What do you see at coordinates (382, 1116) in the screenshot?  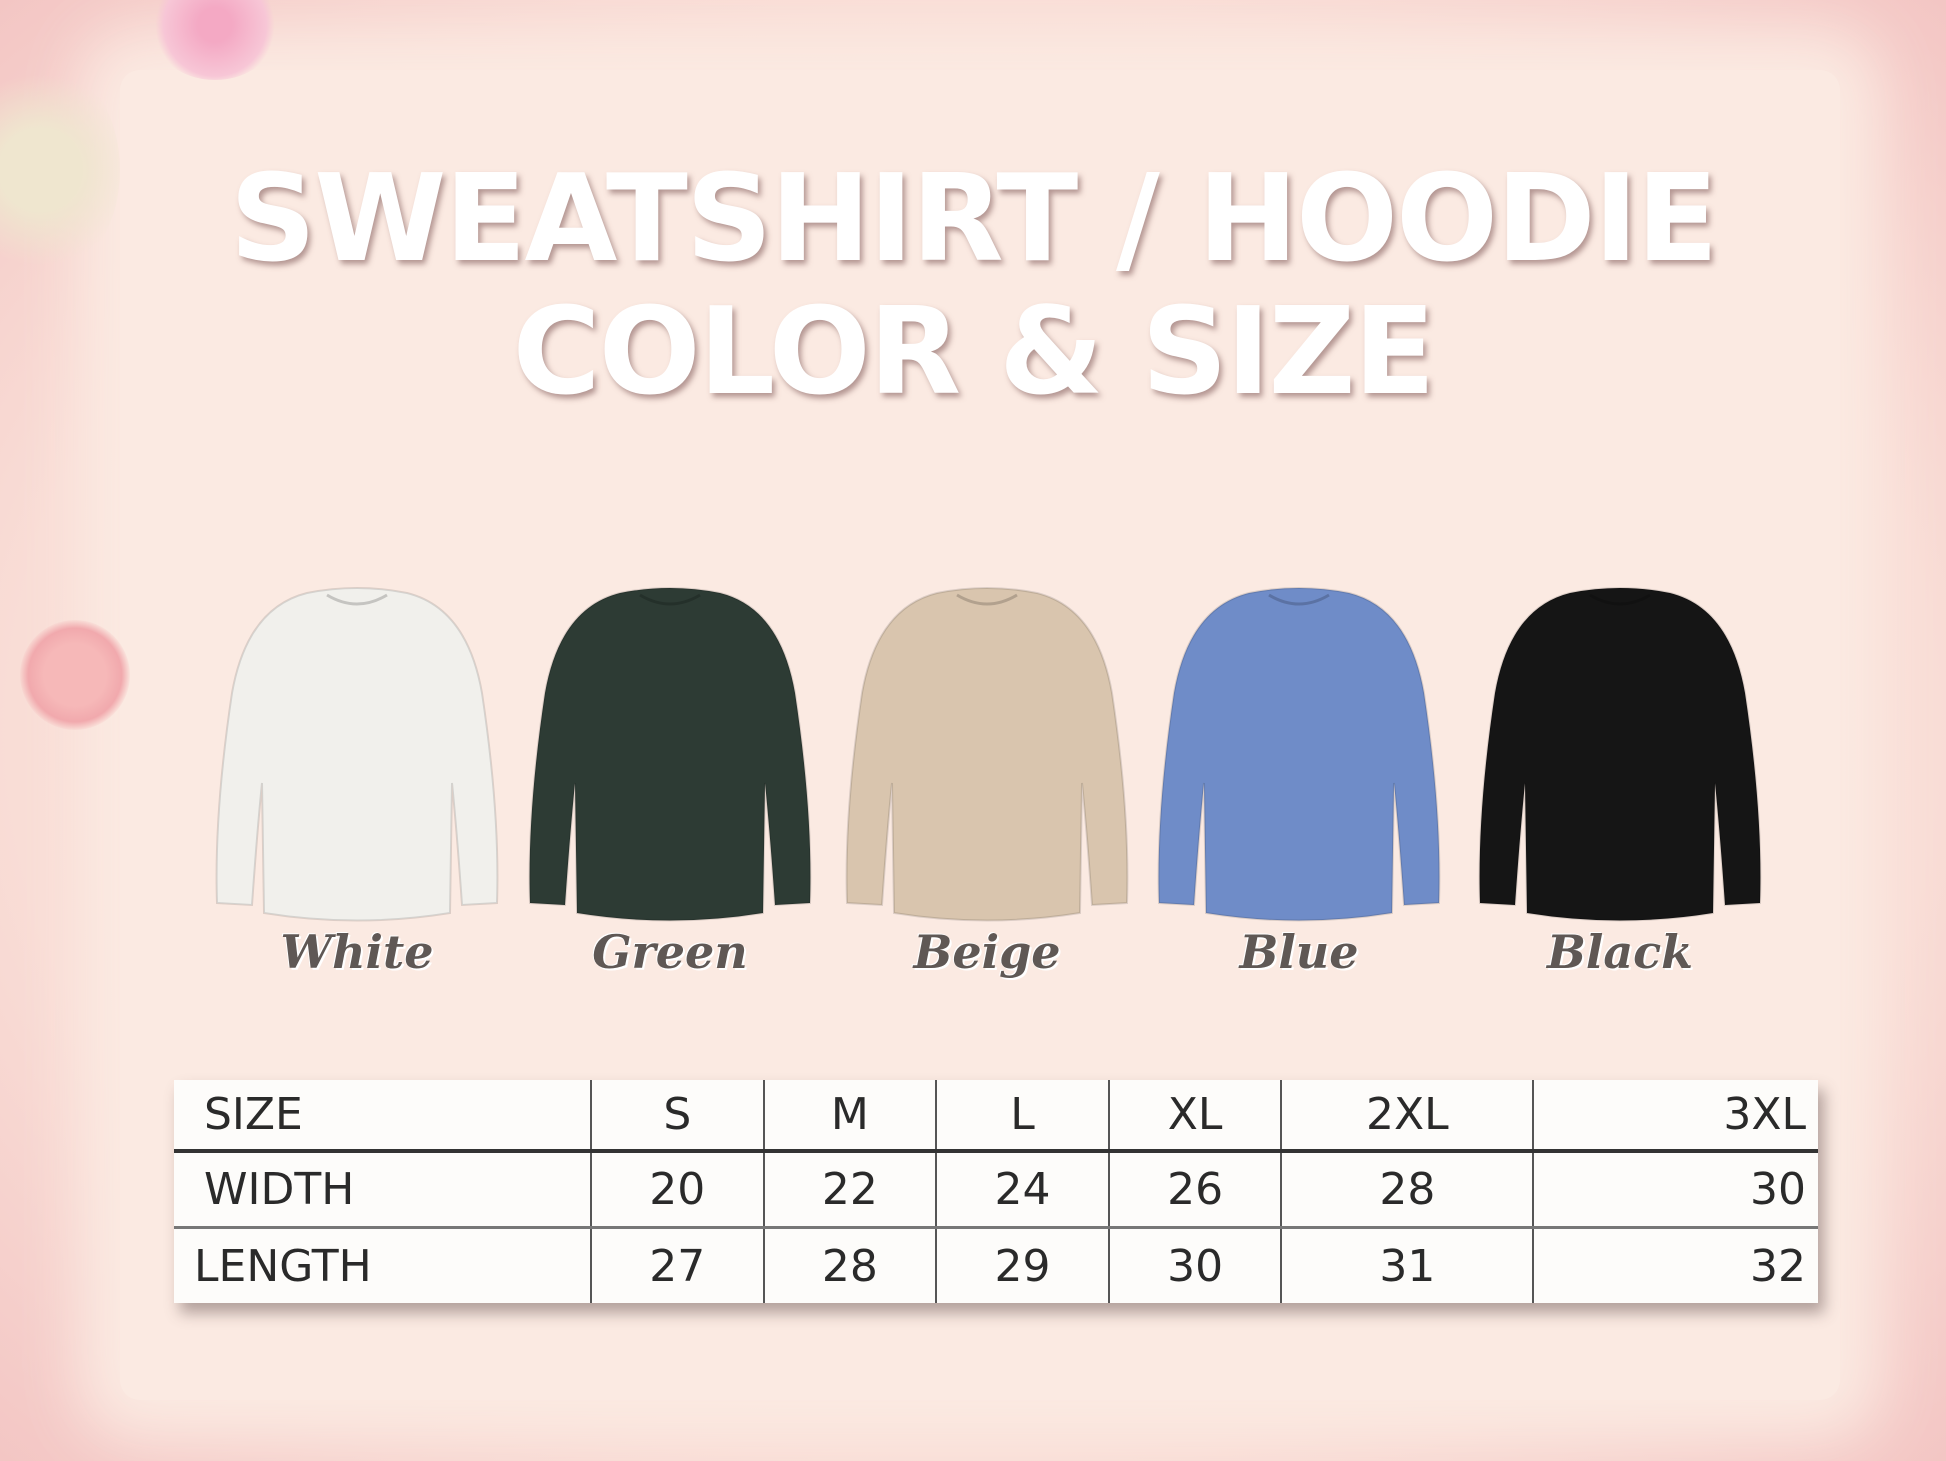 I see `header-cell: SIZE` at bounding box center [382, 1116].